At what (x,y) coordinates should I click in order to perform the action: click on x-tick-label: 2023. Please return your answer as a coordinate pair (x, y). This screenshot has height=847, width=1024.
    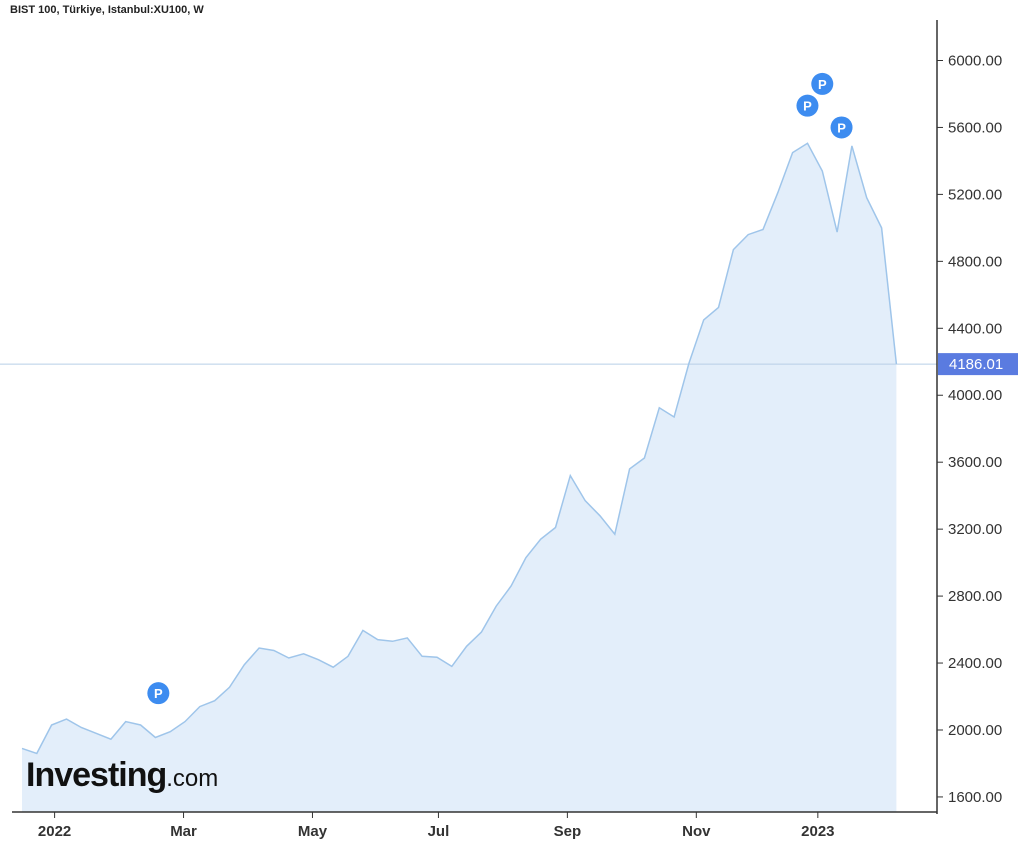
    Looking at the image, I should click on (817, 831).